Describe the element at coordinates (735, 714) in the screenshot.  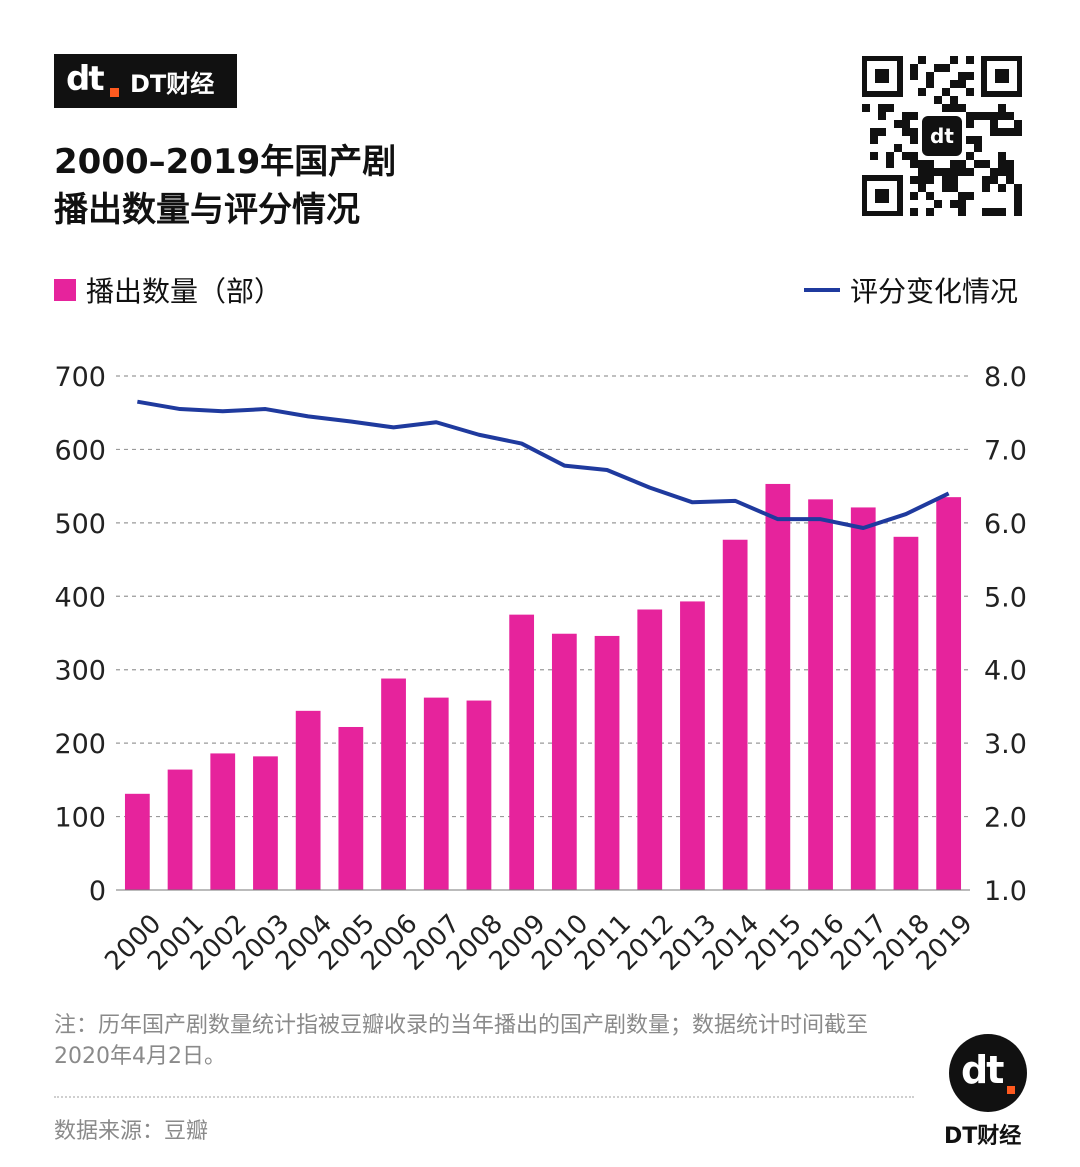
I see `bar-2014` at that location.